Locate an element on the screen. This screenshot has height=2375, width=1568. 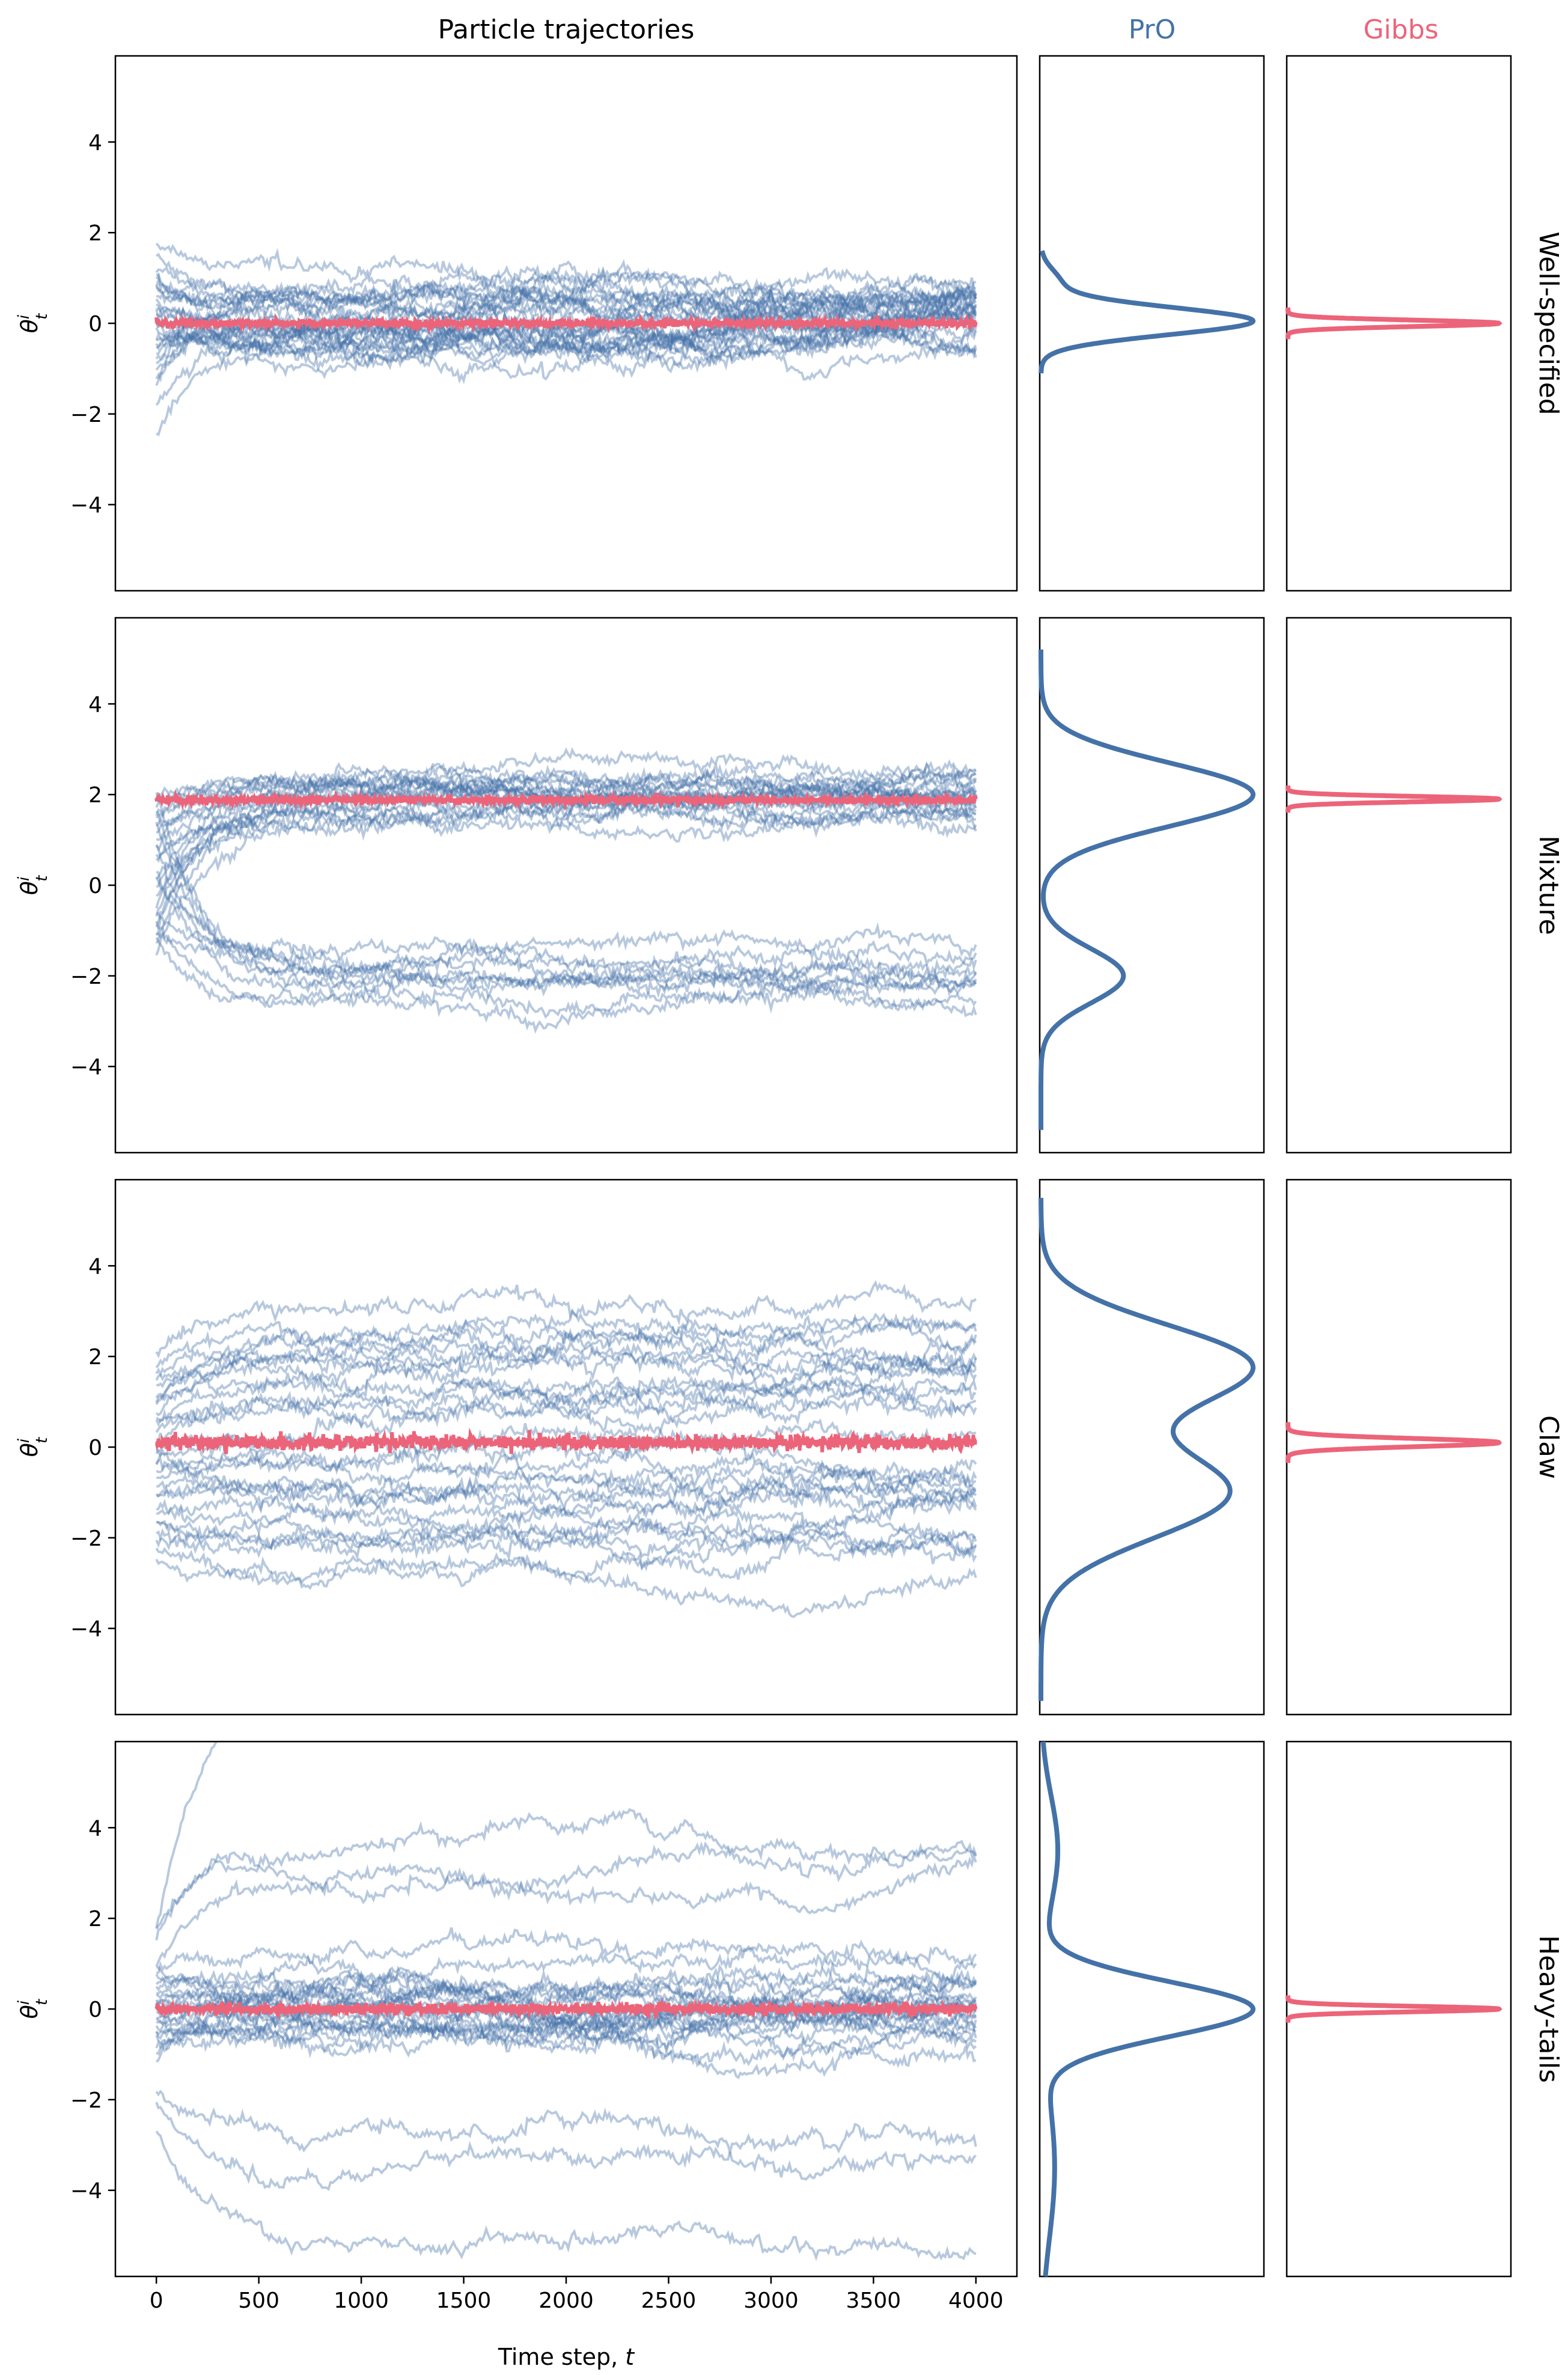
x-tick-label: 1500 is located at coordinates (464, 2300).